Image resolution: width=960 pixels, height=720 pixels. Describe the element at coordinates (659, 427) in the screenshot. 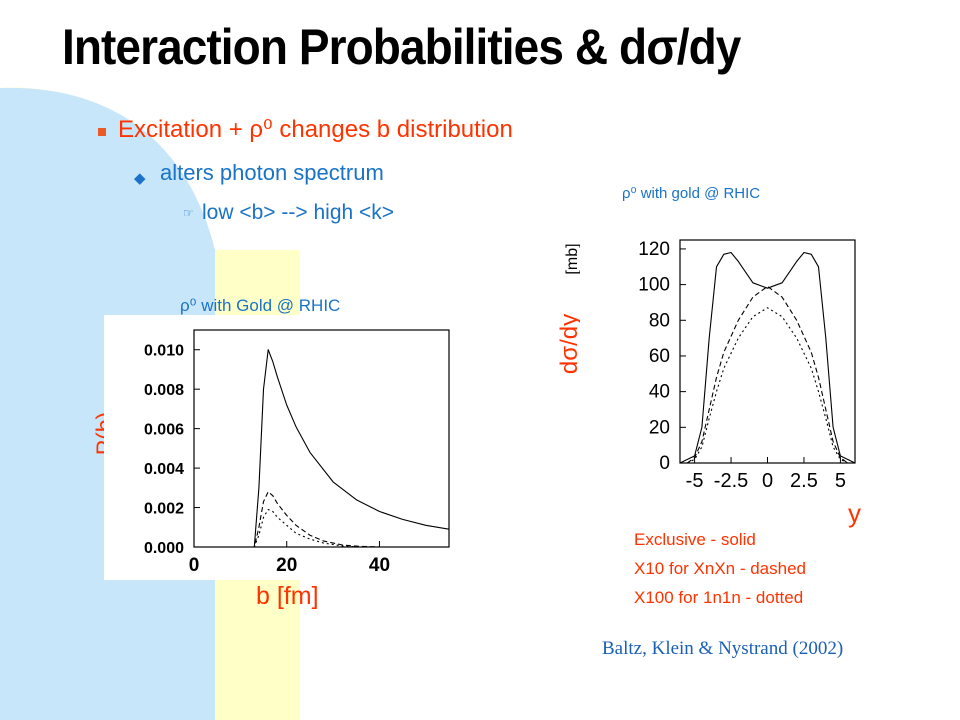

I see `y-tick-label: 20` at that location.